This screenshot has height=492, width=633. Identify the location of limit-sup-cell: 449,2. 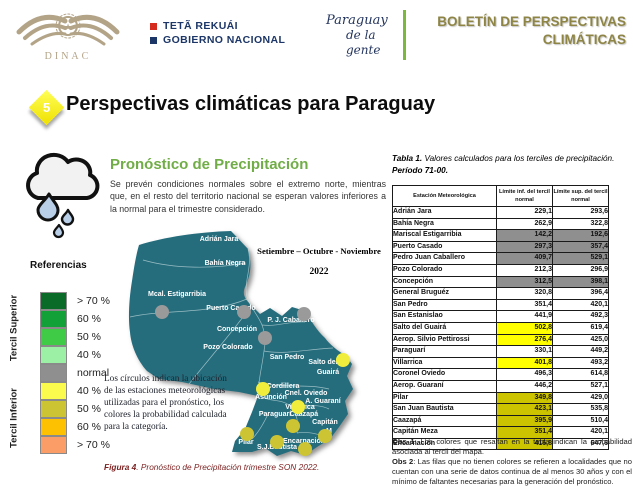
(580, 351).